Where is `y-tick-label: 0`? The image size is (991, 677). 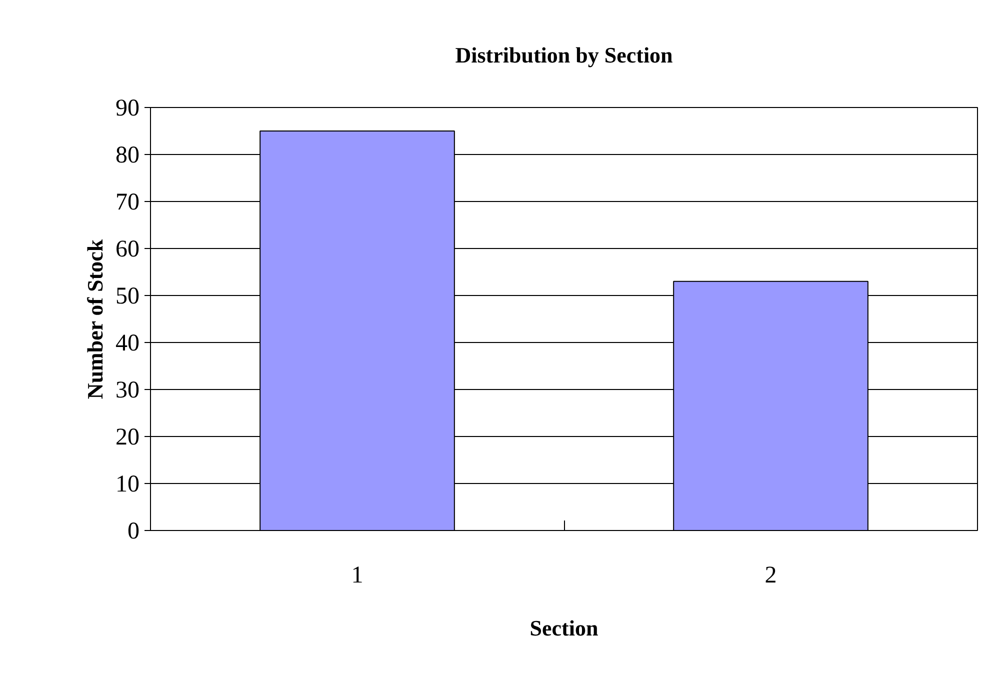
y-tick-label: 0 is located at coordinates (134, 531).